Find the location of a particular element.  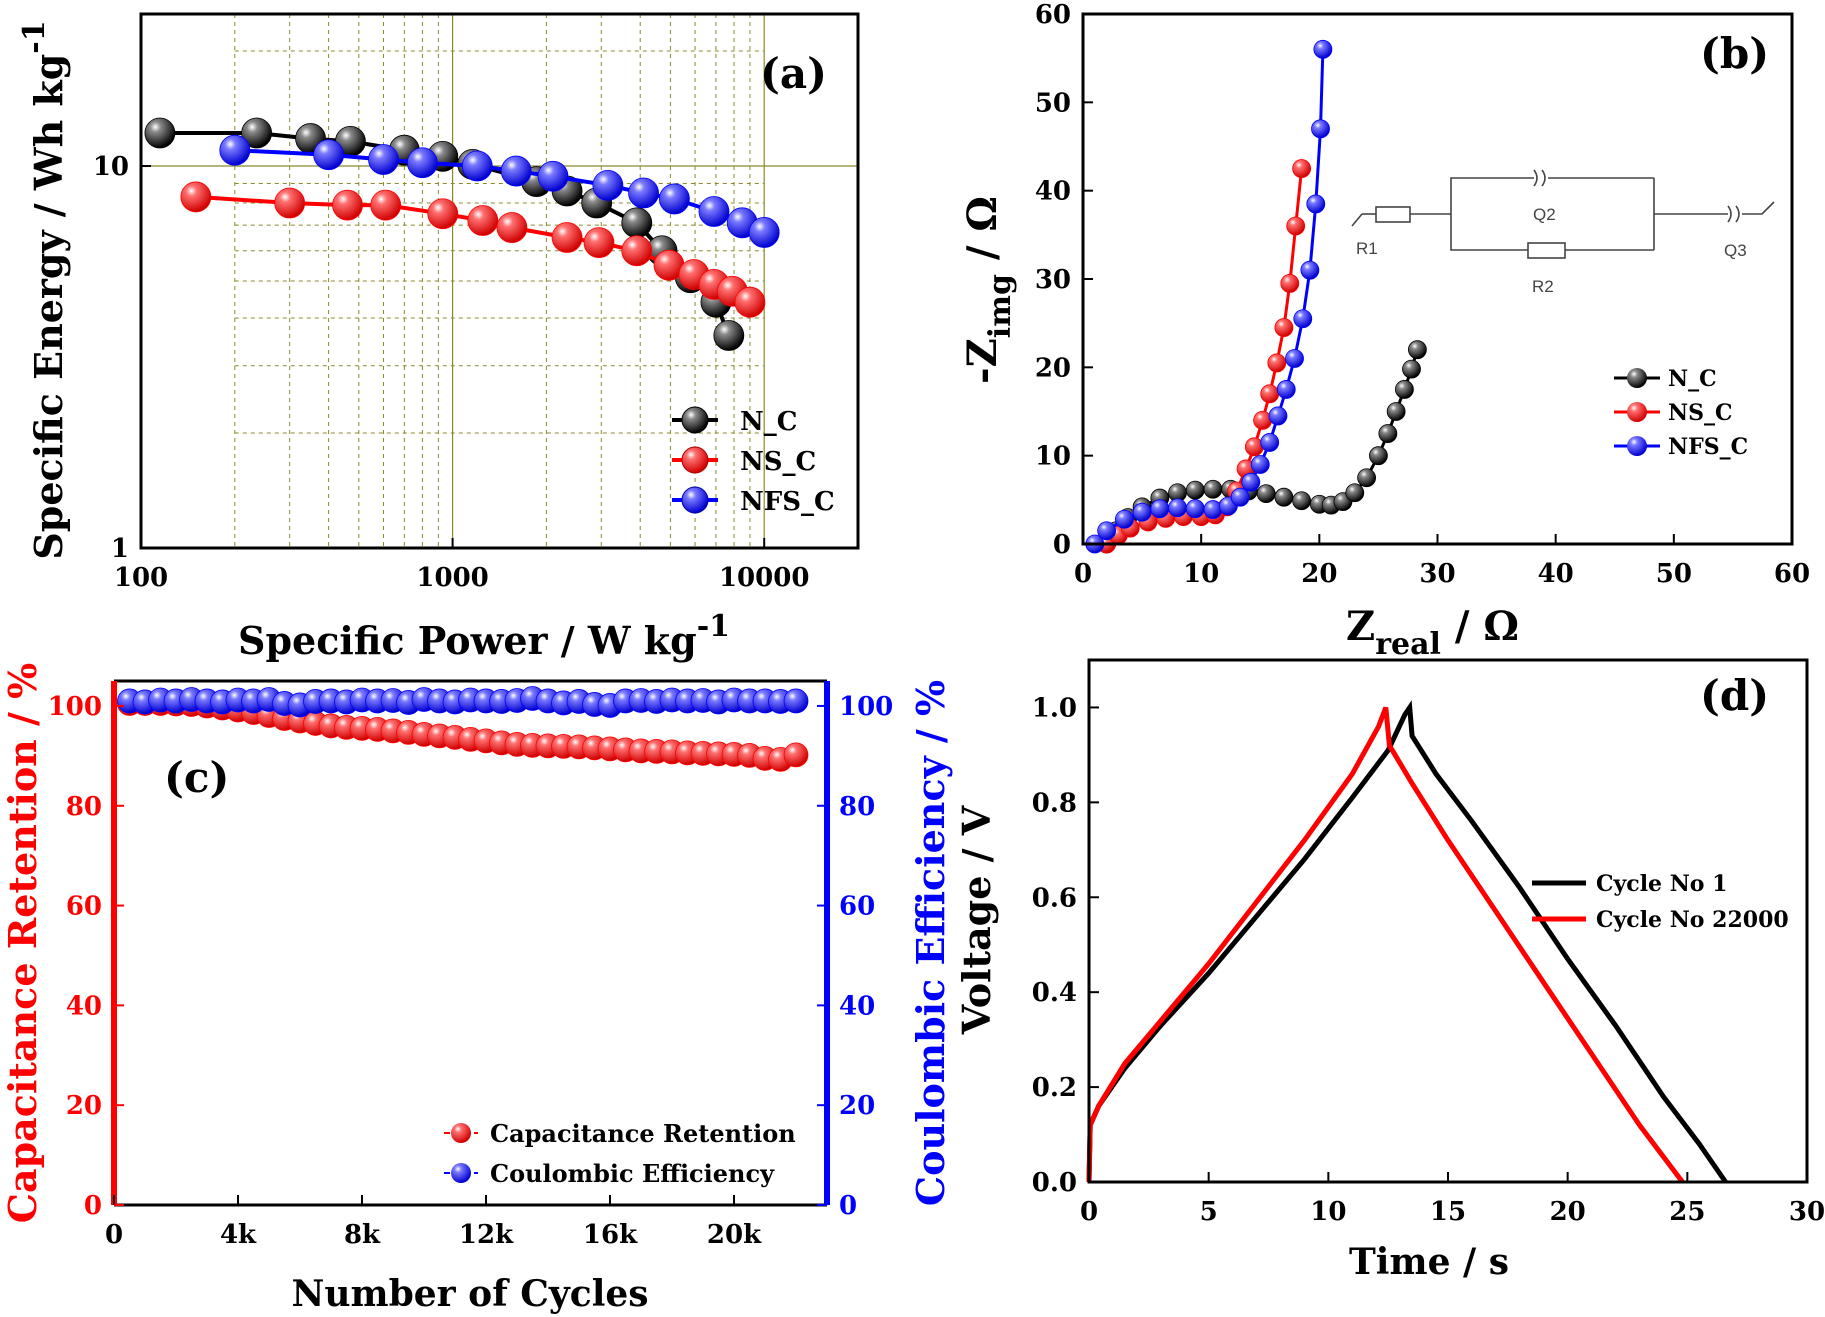

legend-b-nc: N_C is located at coordinates (1692, 379).